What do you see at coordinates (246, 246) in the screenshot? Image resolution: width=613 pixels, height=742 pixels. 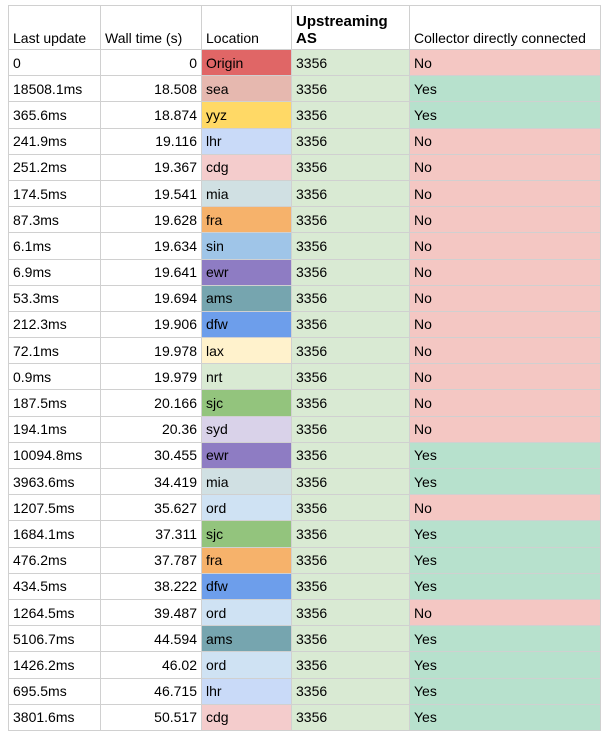 I see `cell-location: sin` at bounding box center [246, 246].